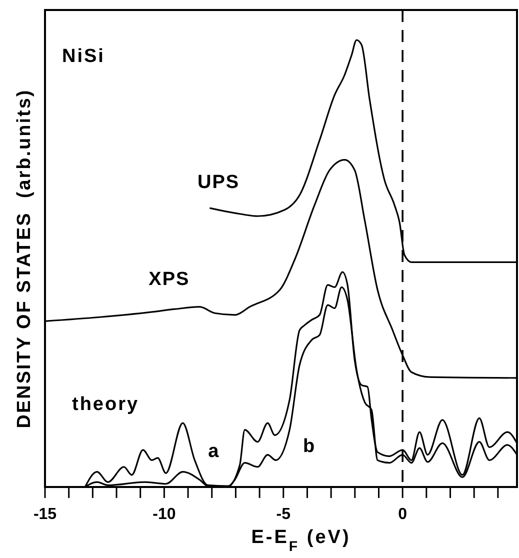  I want to click on annotation: theory, so click(106, 404).